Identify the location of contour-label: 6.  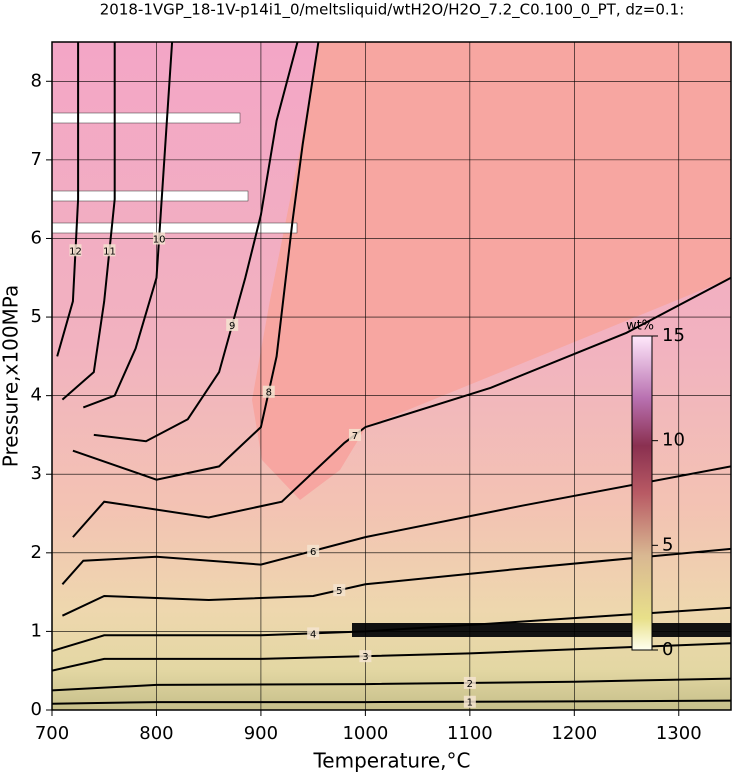
(313, 552).